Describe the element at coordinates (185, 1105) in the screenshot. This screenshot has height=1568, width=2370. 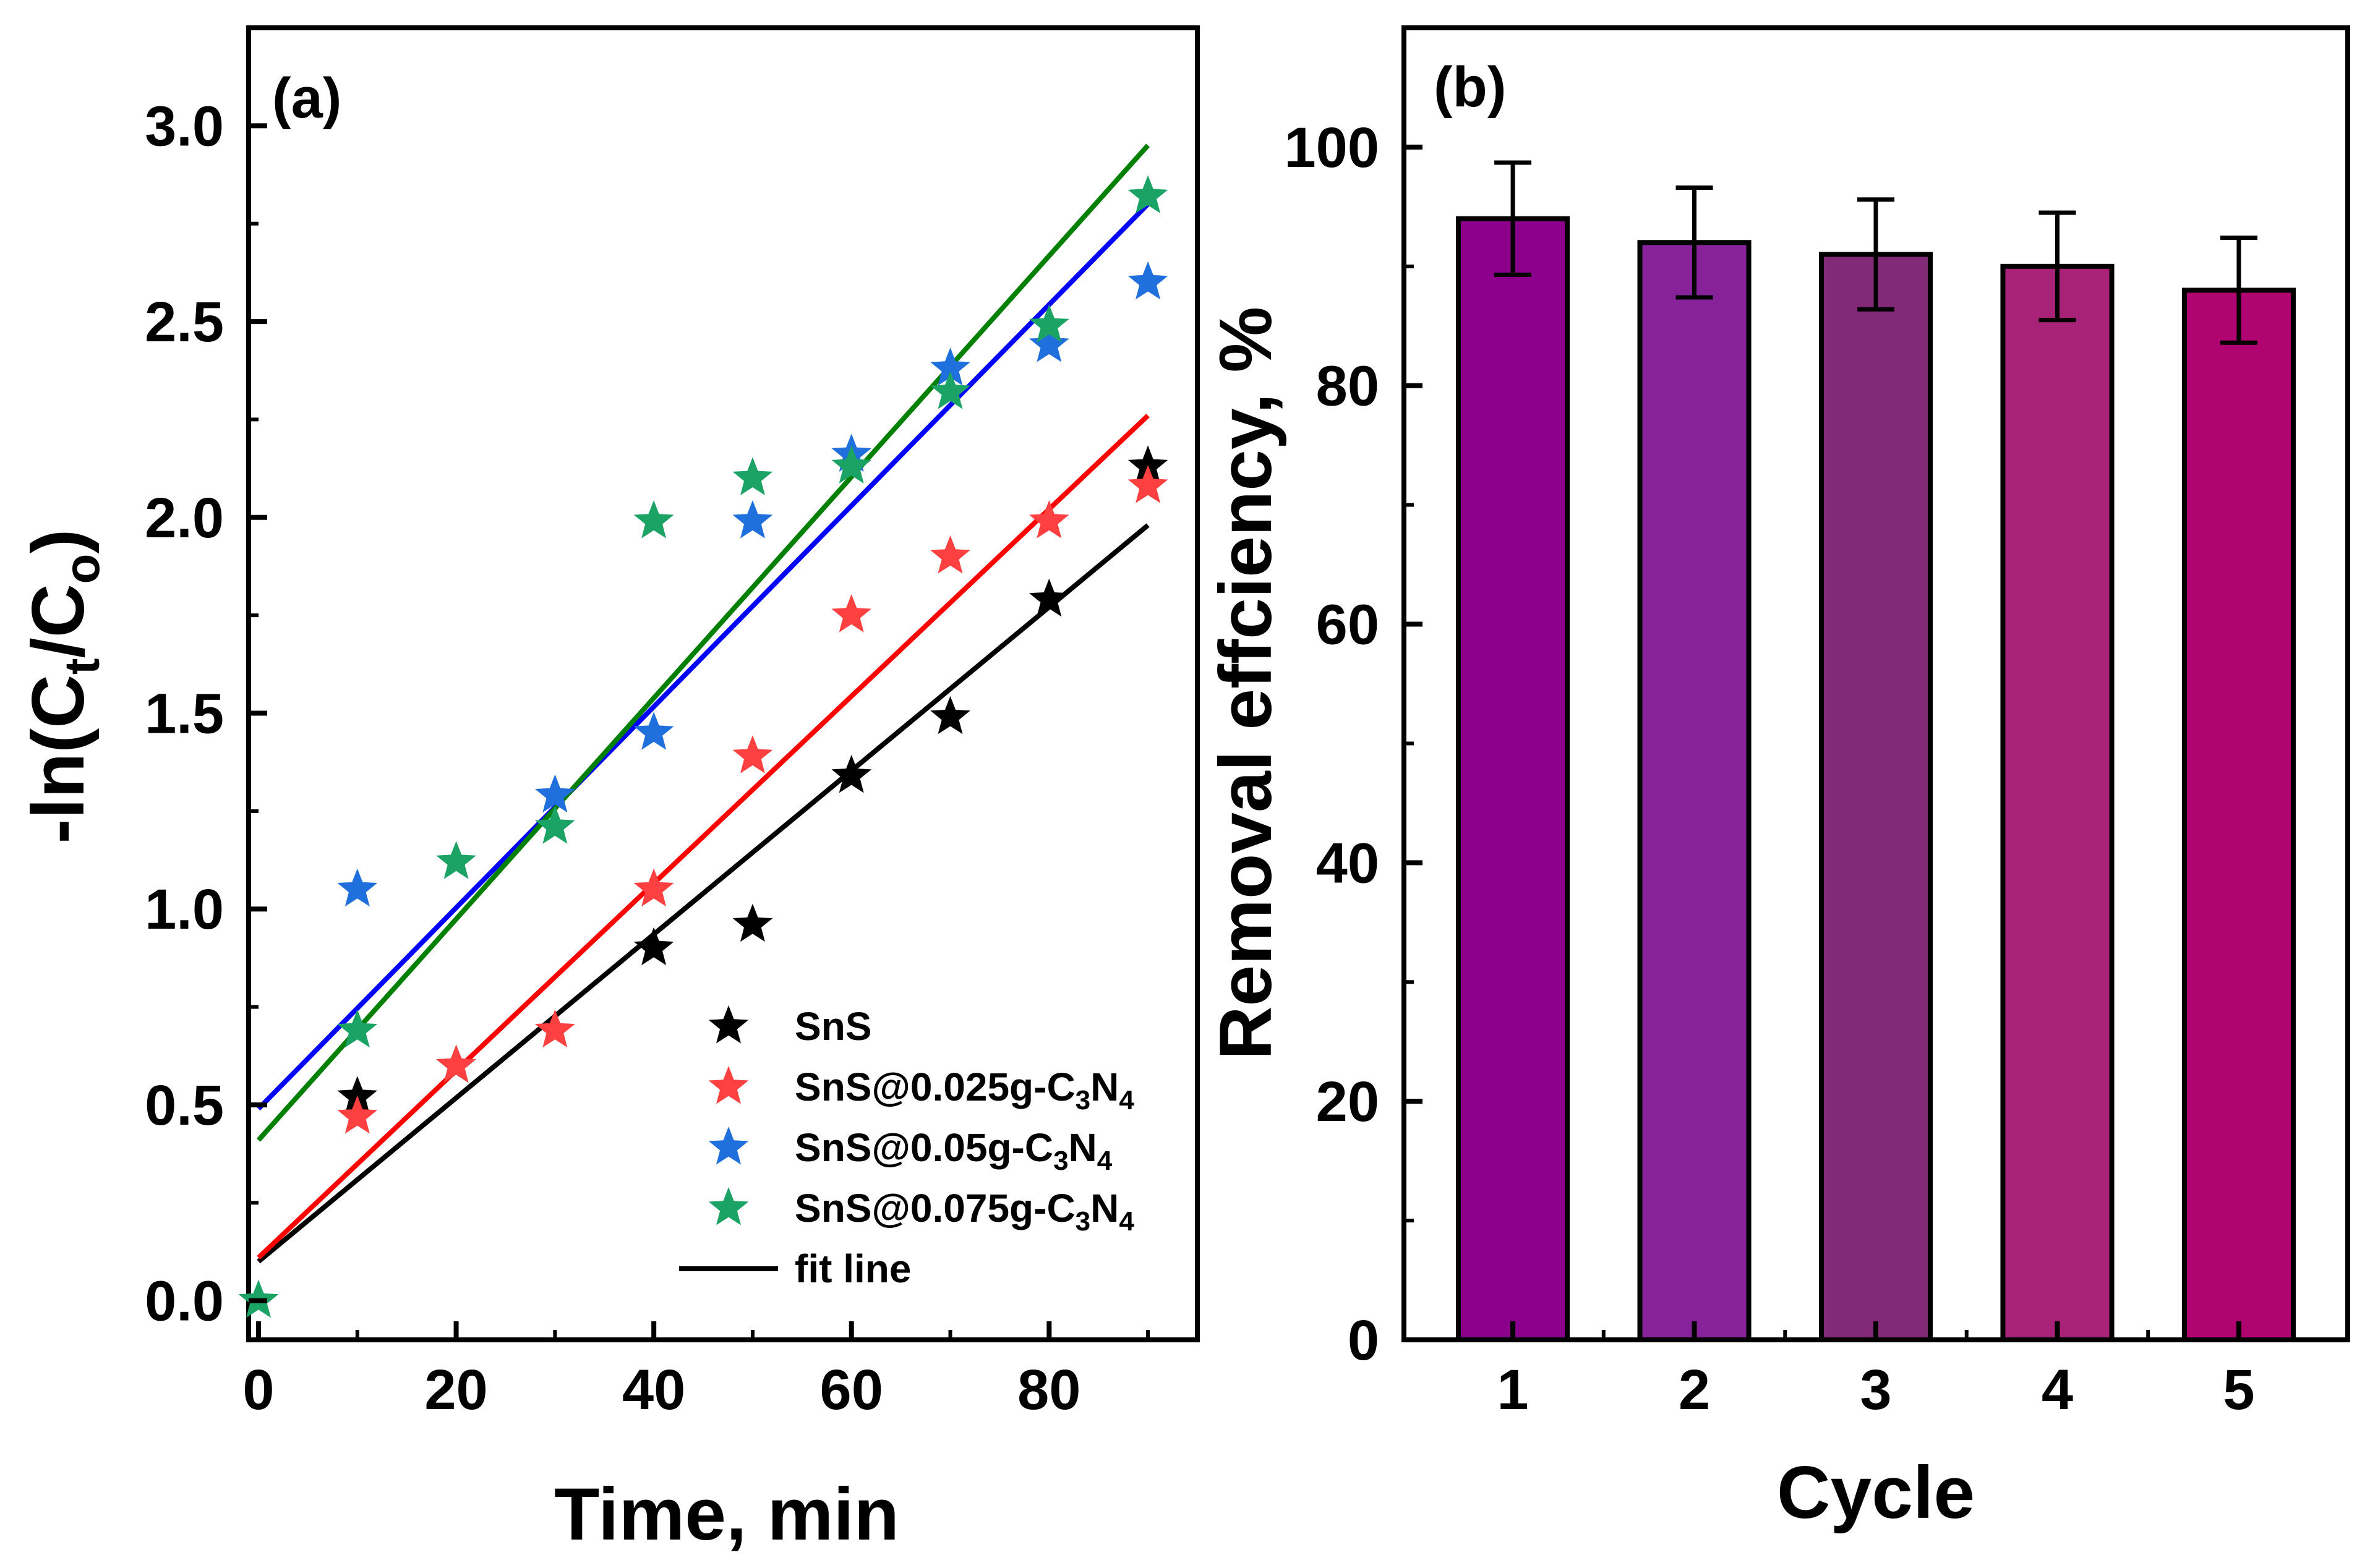
I see `y-tick-label: 0.5` at that location.